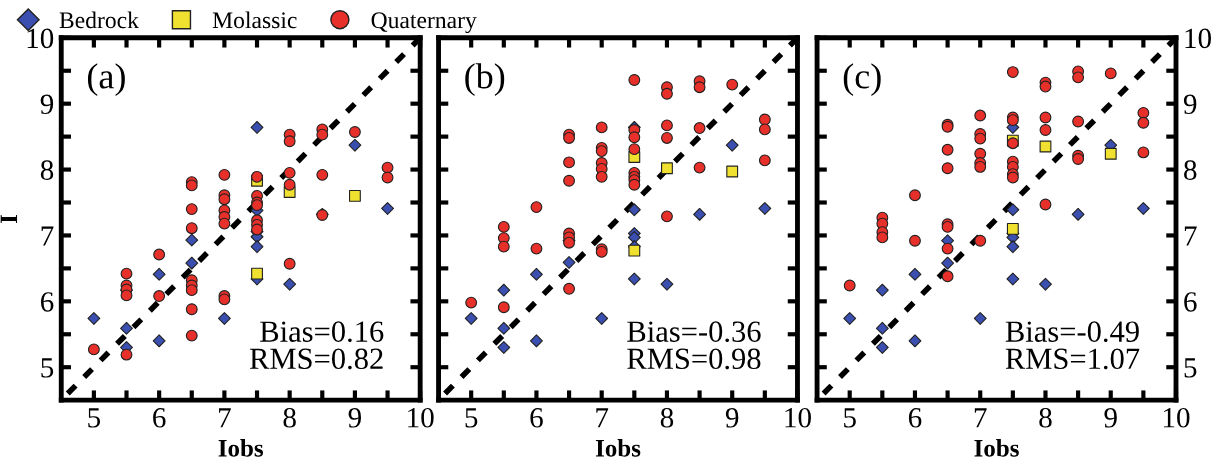 This screenshot has width=1225, height=461. Describe the element at coordinates (316, 359) in the screenshot. I see `annotation: RMS=0.82` at that location.